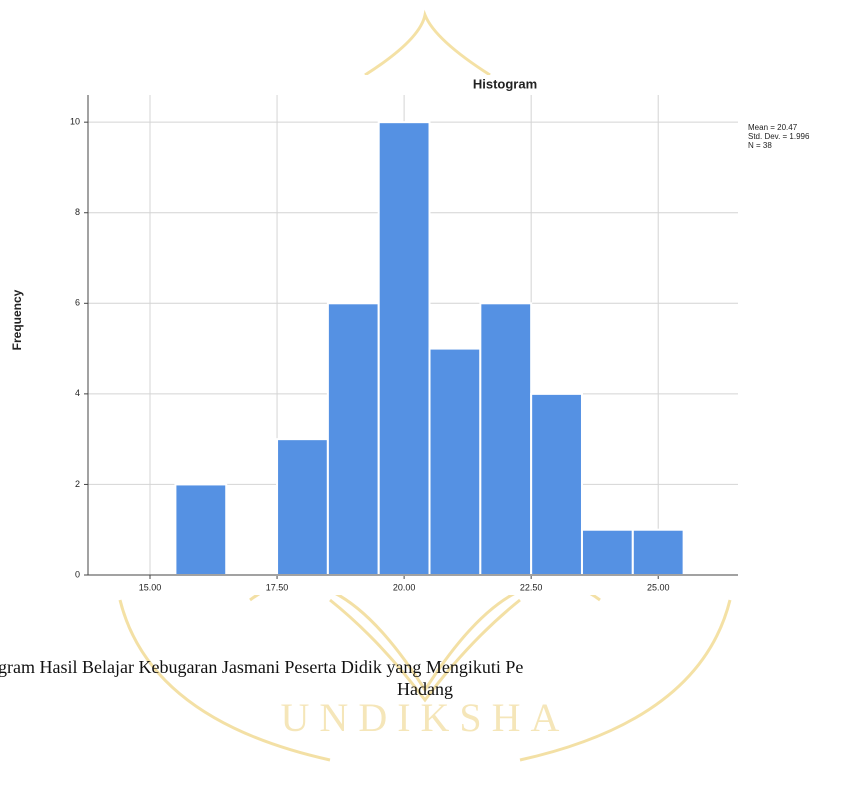 The image size is (848, 785). What do you see at coordinates (77, 574) in the screenshot?
I see `y-tick-label: 0` at bounding box center [77, 574].